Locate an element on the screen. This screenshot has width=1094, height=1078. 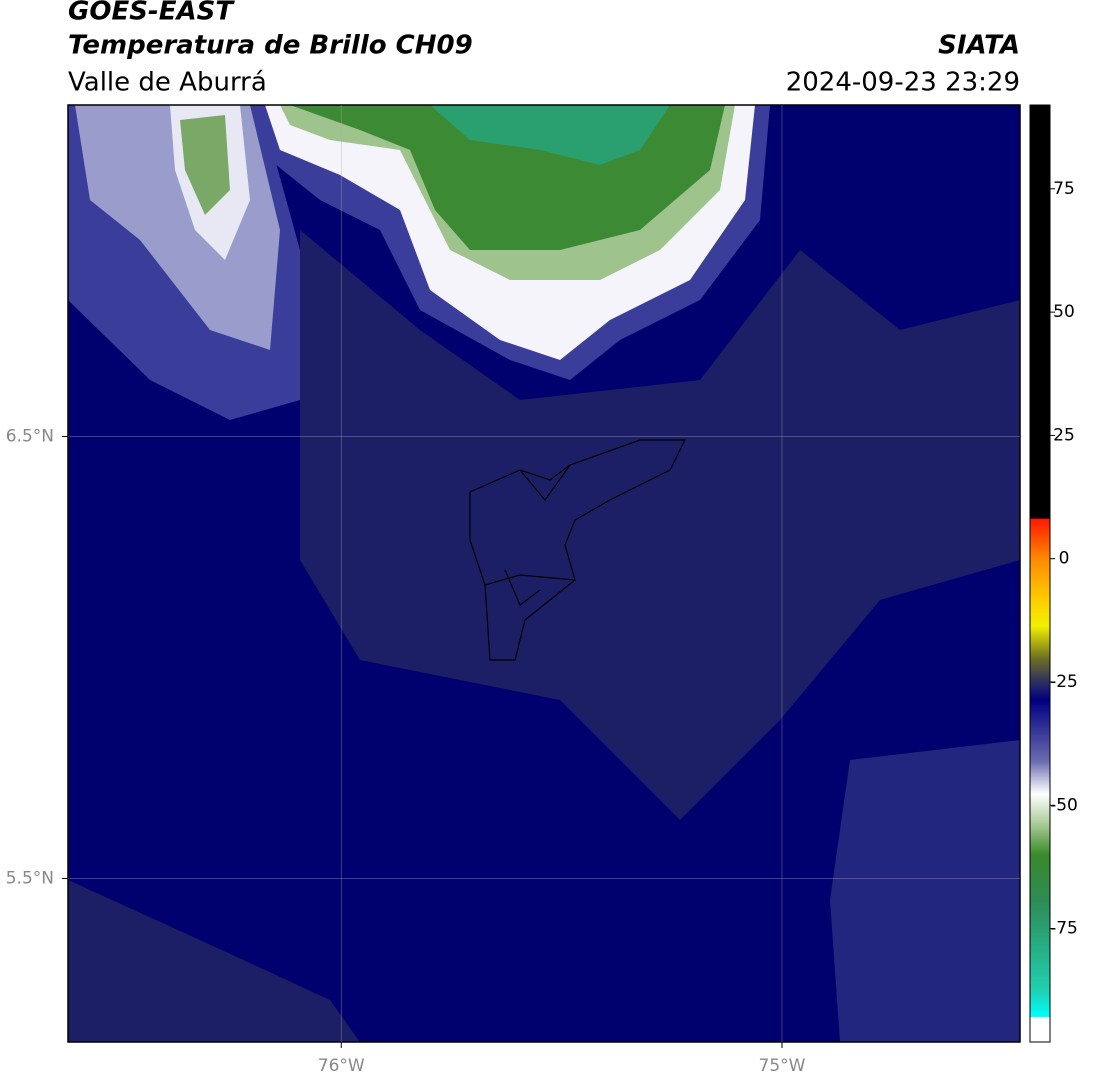
colorbar-label: 75 is located at coordinates (1064, 189).